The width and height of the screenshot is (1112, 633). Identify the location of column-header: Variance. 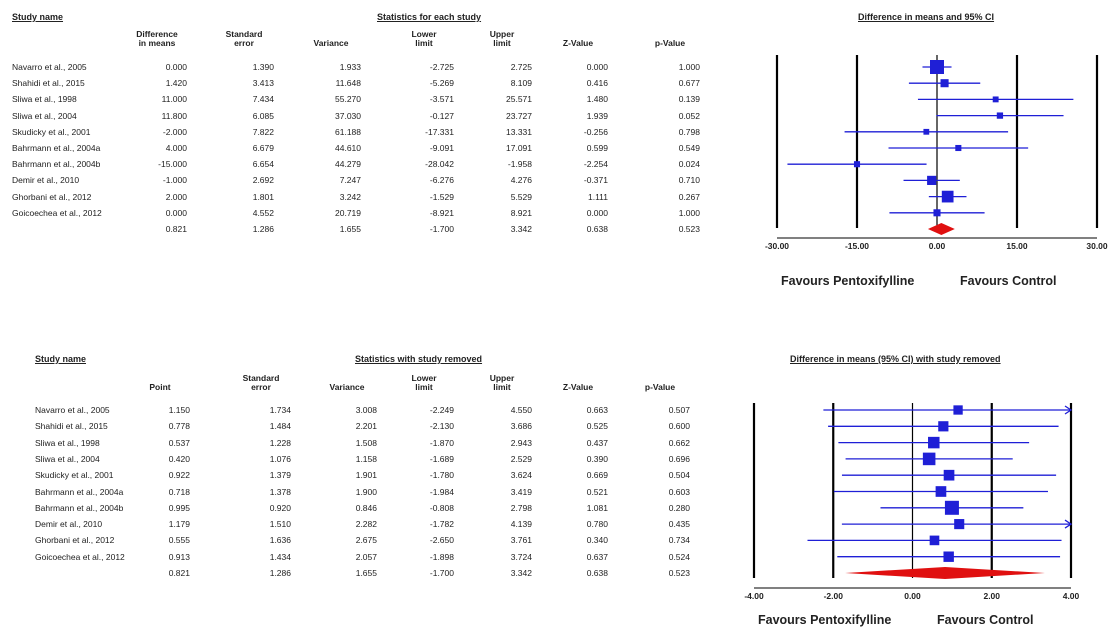
(347, 387).